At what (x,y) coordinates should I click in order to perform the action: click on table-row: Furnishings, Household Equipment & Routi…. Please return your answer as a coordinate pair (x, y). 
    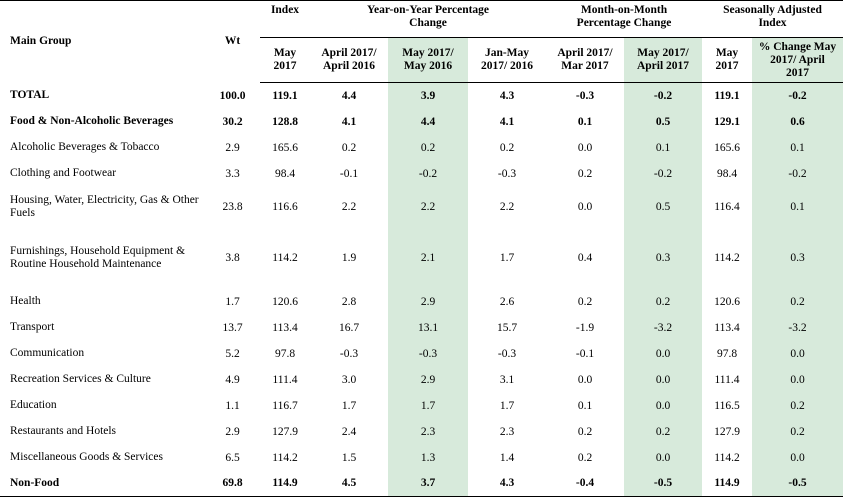
    Looking at the image, I should click on (421, 257).